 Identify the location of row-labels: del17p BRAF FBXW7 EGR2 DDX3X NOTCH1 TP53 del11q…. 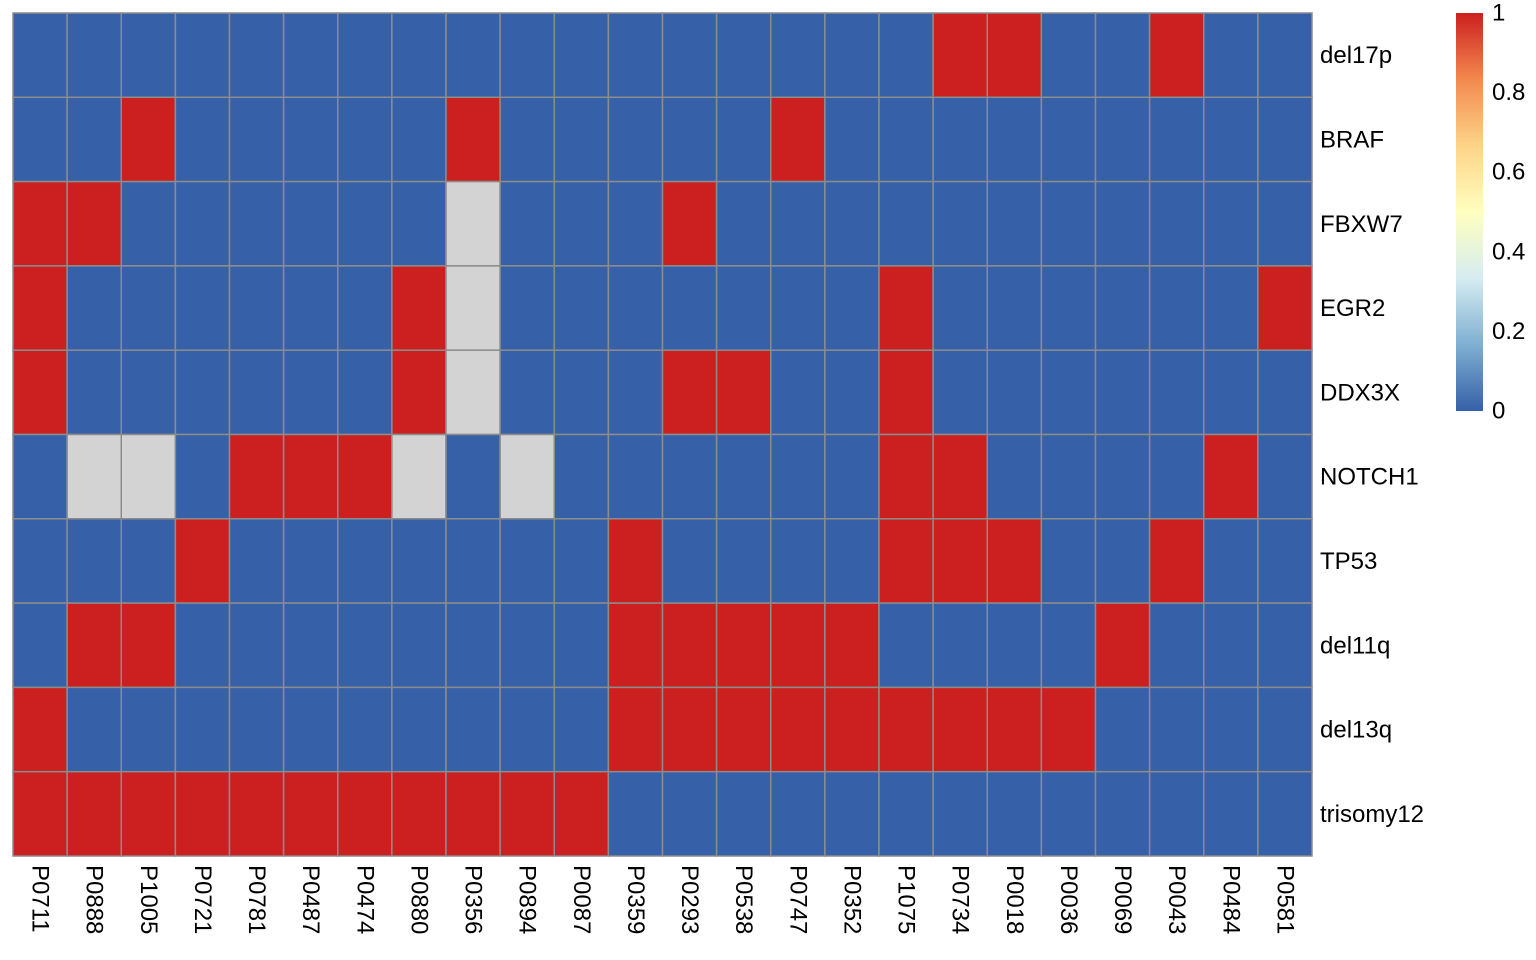
(1372, 435).